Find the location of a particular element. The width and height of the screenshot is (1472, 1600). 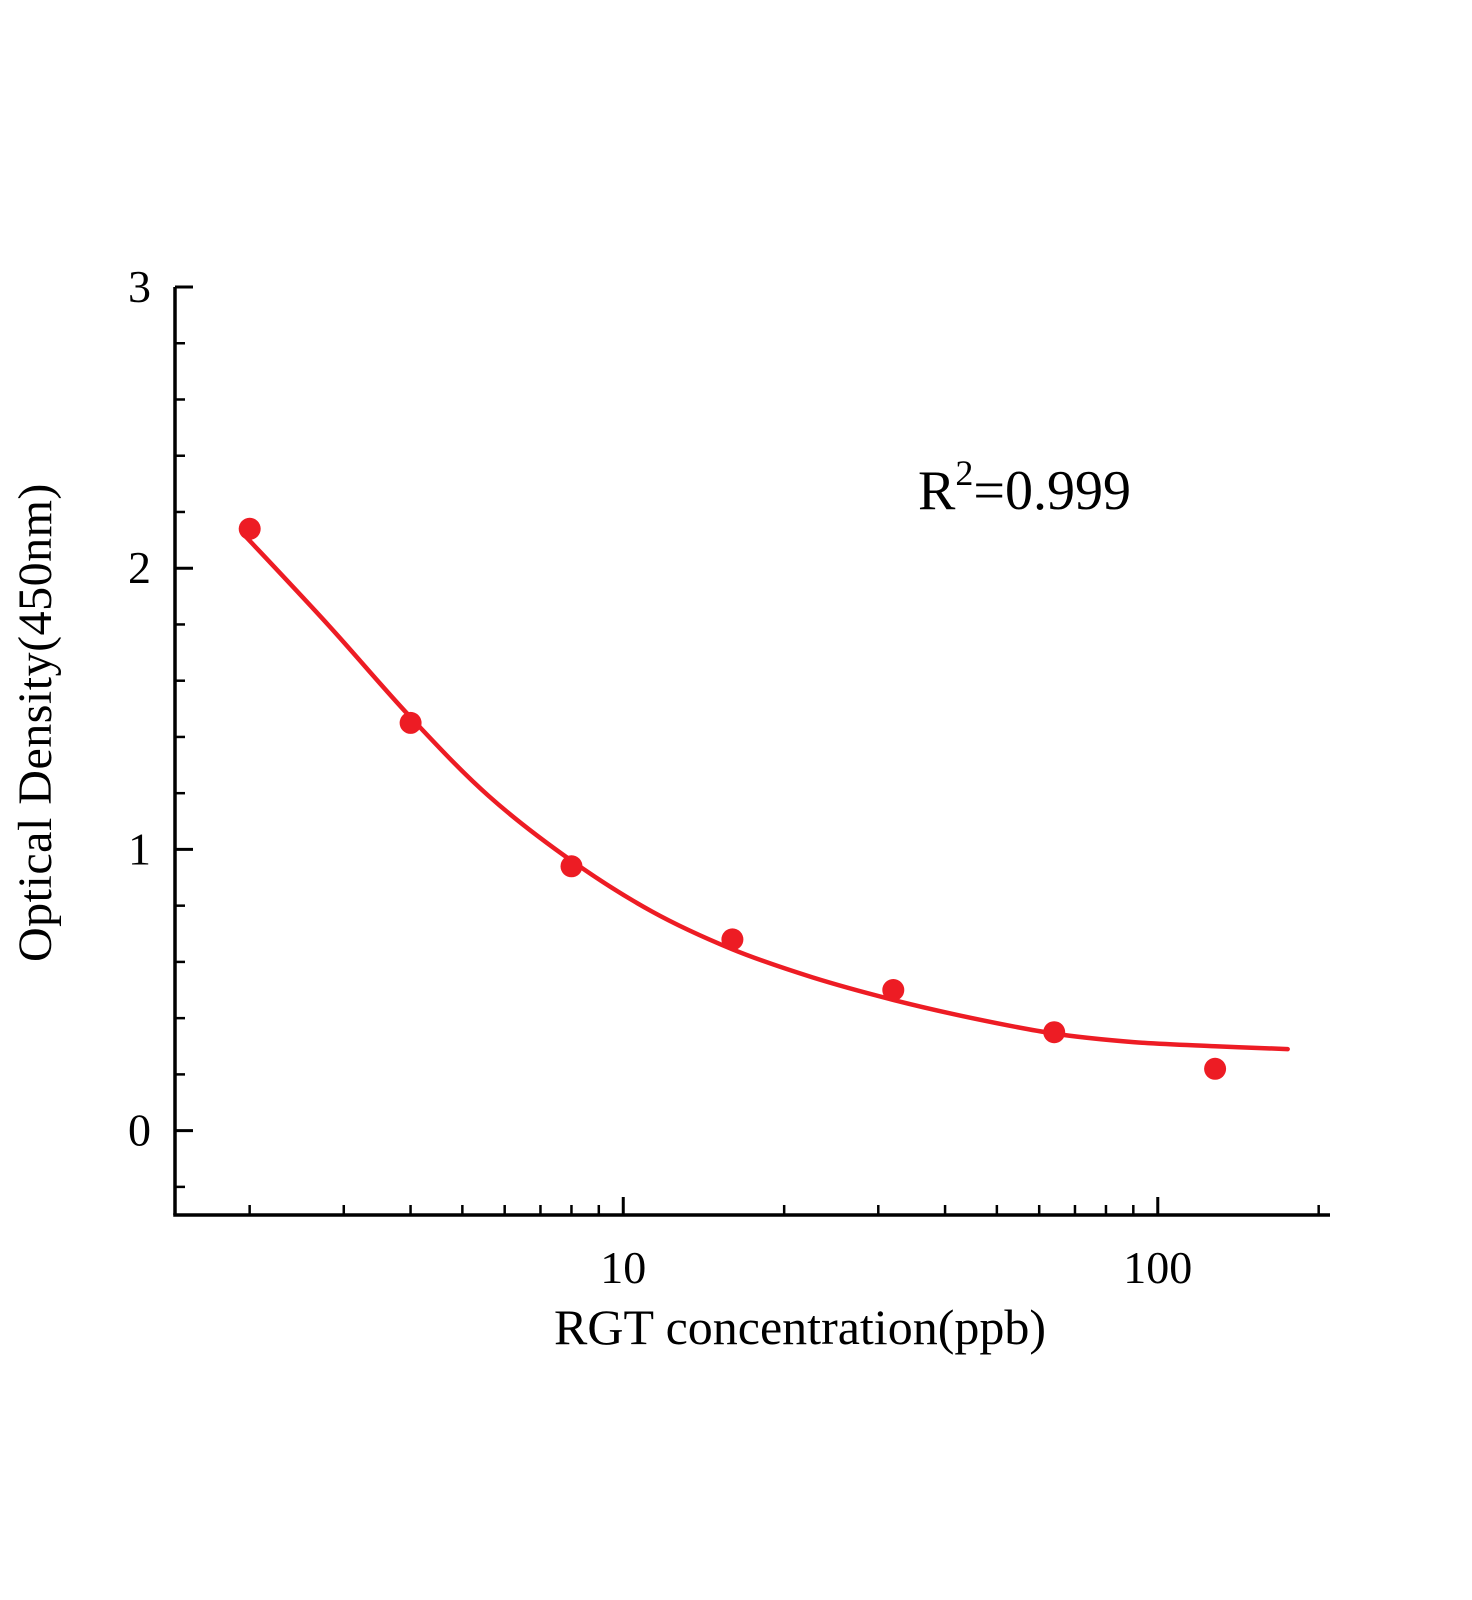

y-tick-label: 3 is located at coordinates (139, 286).